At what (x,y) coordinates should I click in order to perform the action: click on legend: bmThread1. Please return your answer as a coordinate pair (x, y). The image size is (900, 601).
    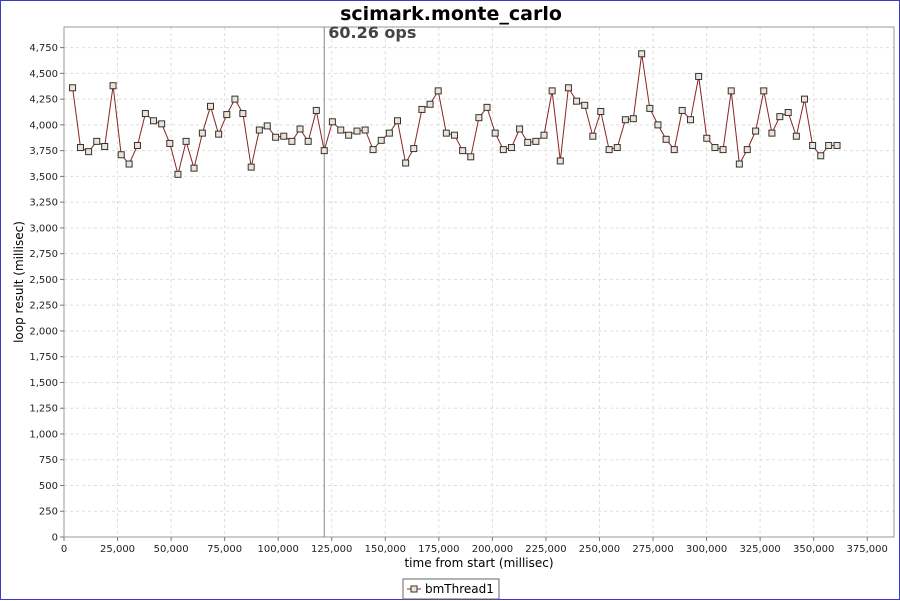
    Looking at the image, I should click on (451, 589).